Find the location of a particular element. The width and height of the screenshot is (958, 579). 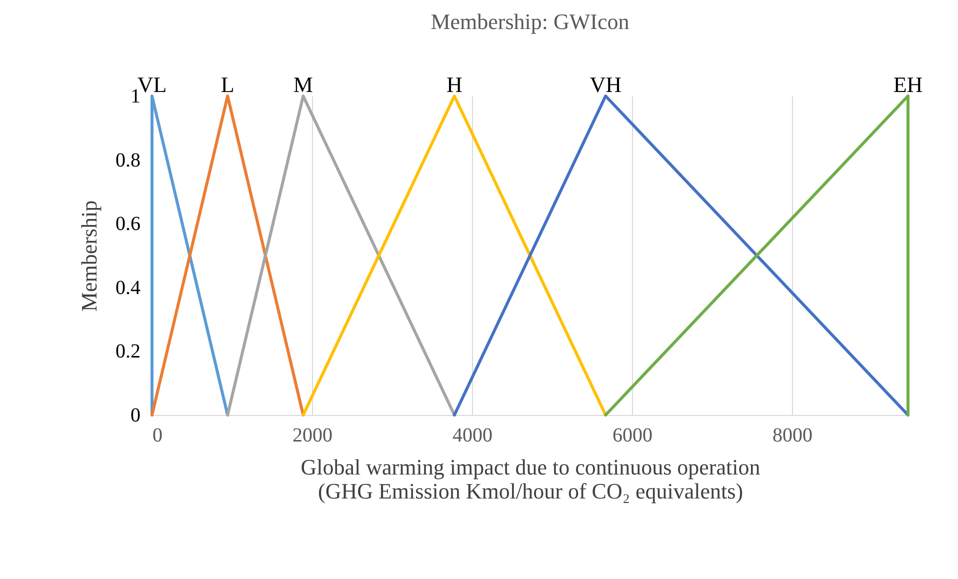

x-axis-title: Global warming impact due to continuous operation (GHG Emission Kmol/hour of CO₂ equivalents) is located at coordinates (530, 479).